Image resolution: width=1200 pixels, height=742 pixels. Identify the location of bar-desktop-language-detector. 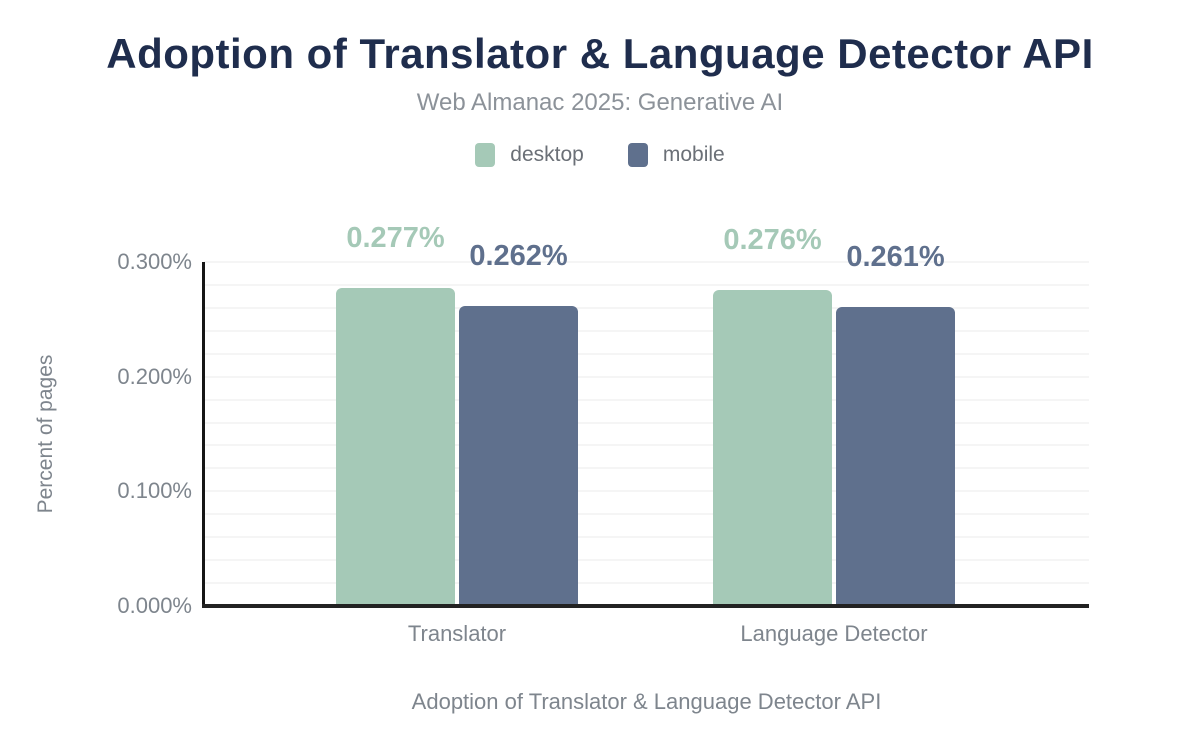
(772, 447).